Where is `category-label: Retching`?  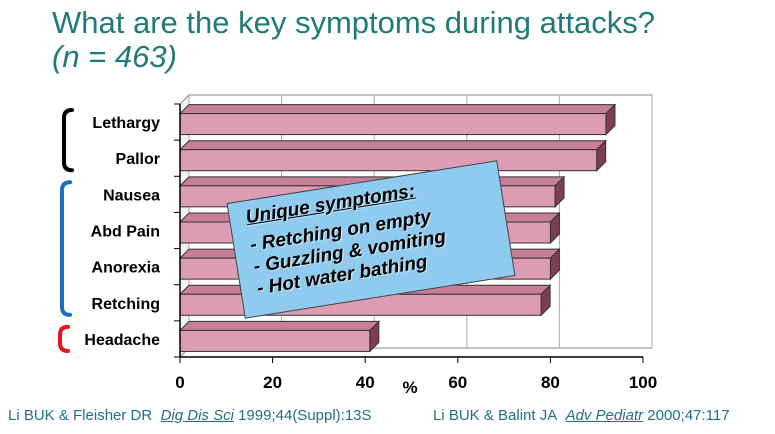
category-label: Retching is located at coordinates (126, 304).